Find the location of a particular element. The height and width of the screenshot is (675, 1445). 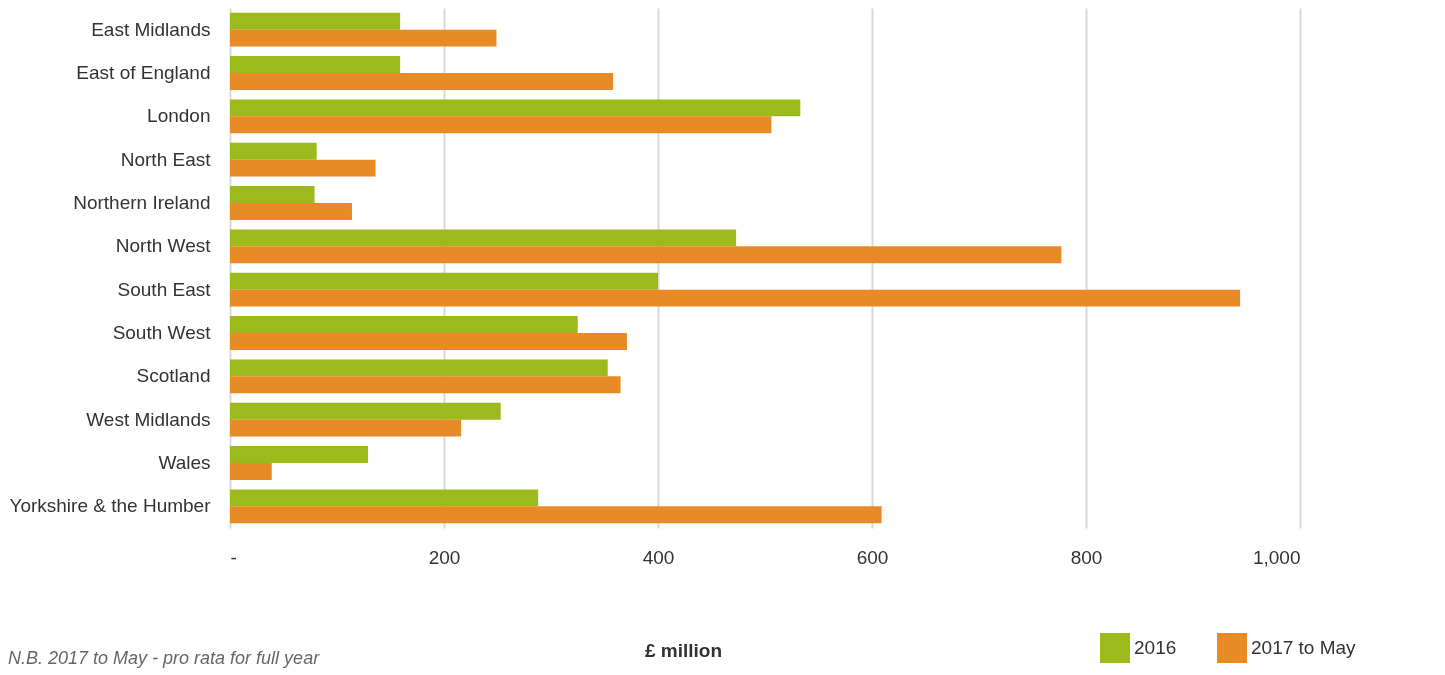

x-axis-title: £ million is located at coordinates (683, 650).